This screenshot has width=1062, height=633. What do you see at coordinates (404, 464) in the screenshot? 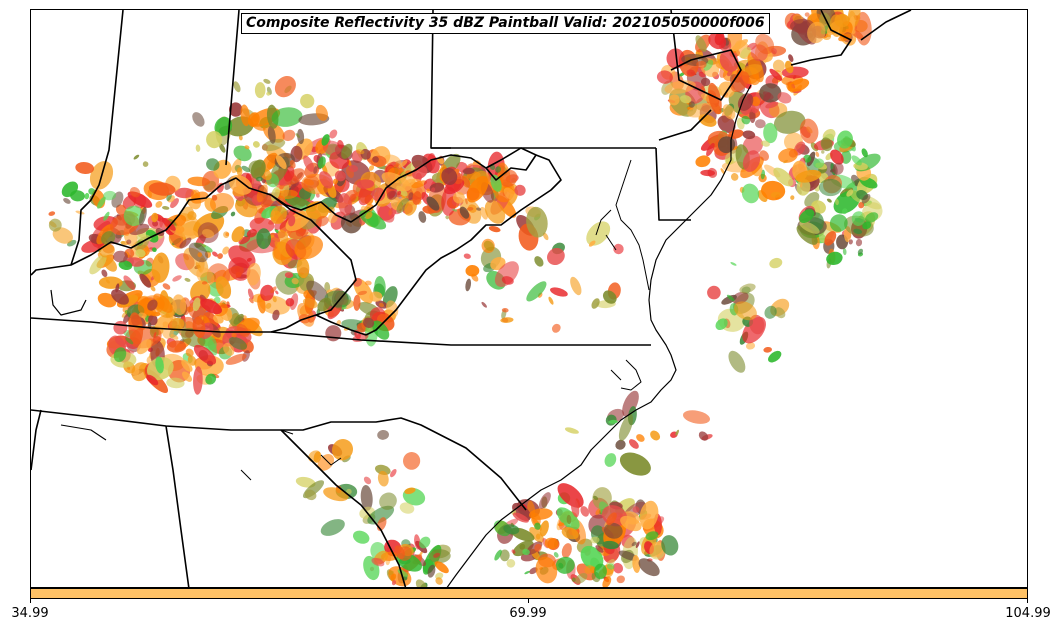
I see `nc-sc-border` at bounding box center [404, 464].